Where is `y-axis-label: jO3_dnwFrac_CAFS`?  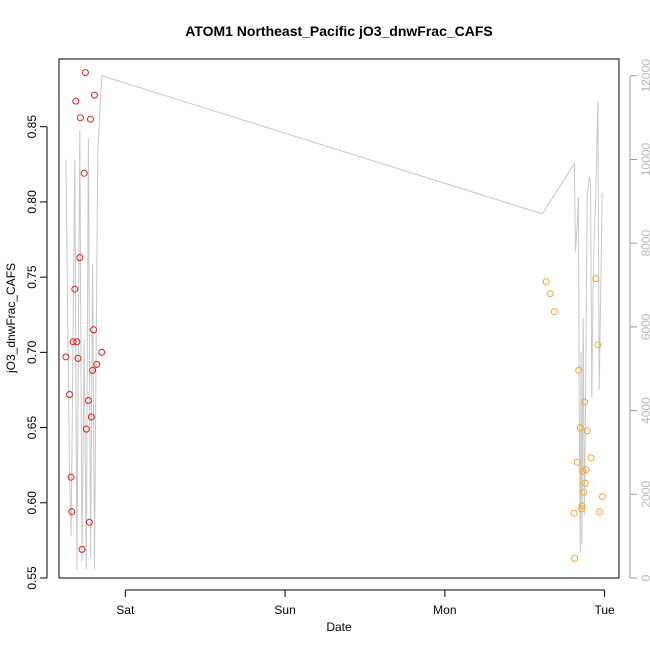 y-axis-label: jO3_dnwFrac_CAFS is located at coordinates (11, 318).